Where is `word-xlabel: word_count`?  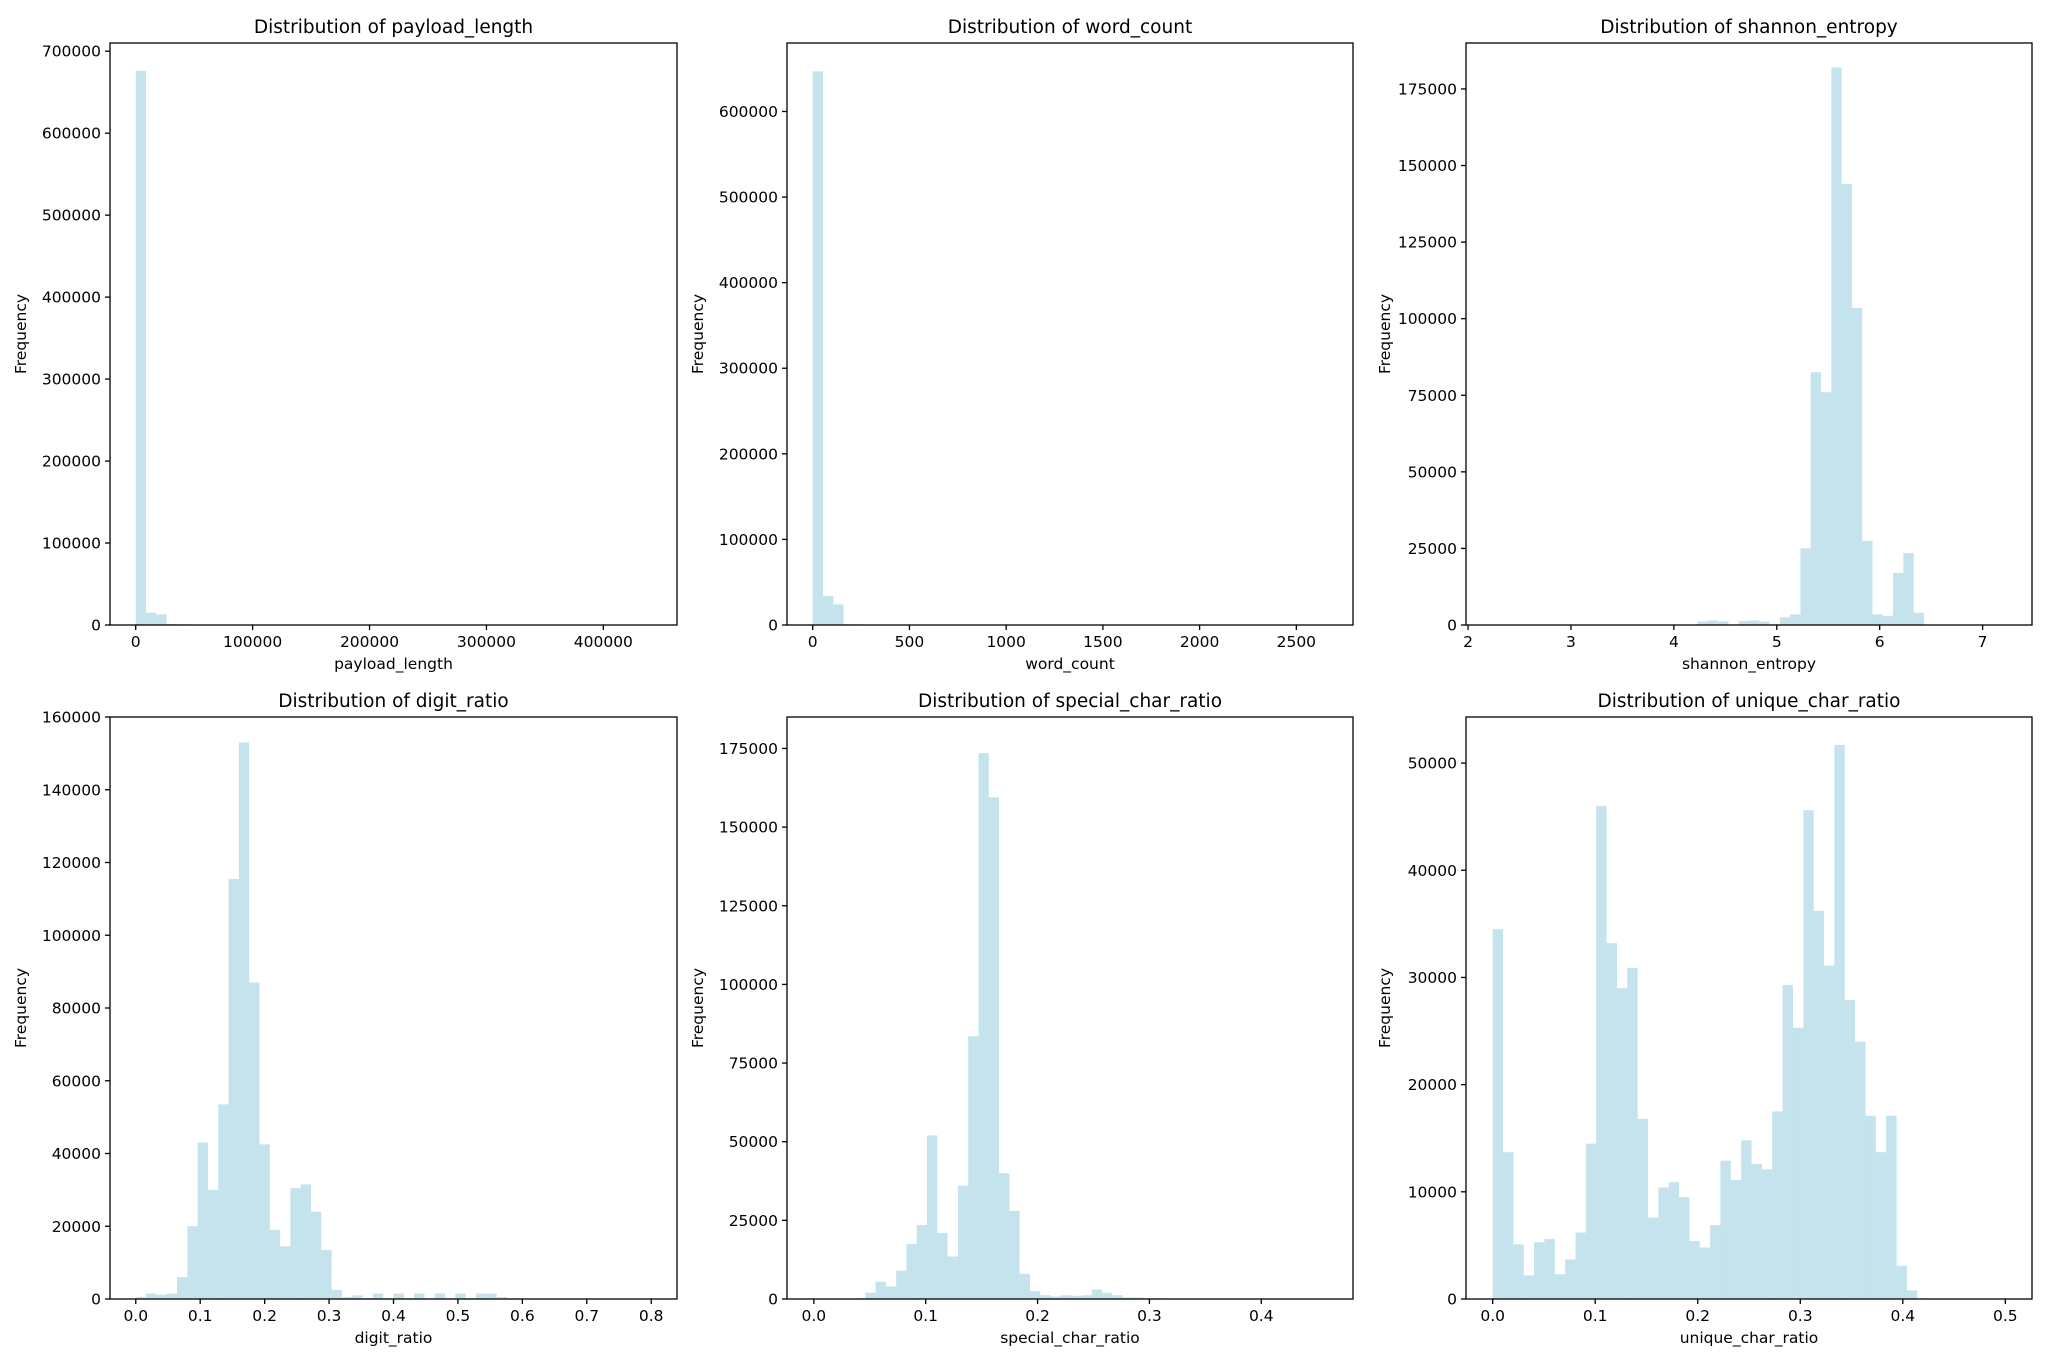 word-xlabel: word_count is located at coordinates (1070, 664).